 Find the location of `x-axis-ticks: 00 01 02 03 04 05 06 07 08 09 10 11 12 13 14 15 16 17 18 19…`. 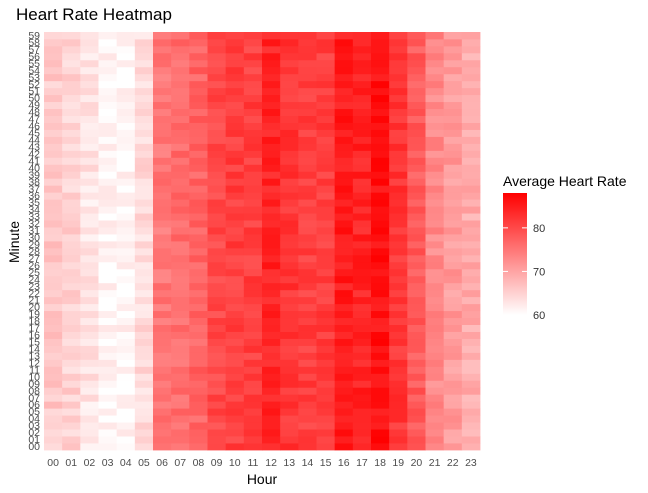

x-axis-ticks: 00 01 02 03 04 05 06 07 08 09 10 11 12 13 14 15 16 17 18 19… is located at coordinates (262, 463).